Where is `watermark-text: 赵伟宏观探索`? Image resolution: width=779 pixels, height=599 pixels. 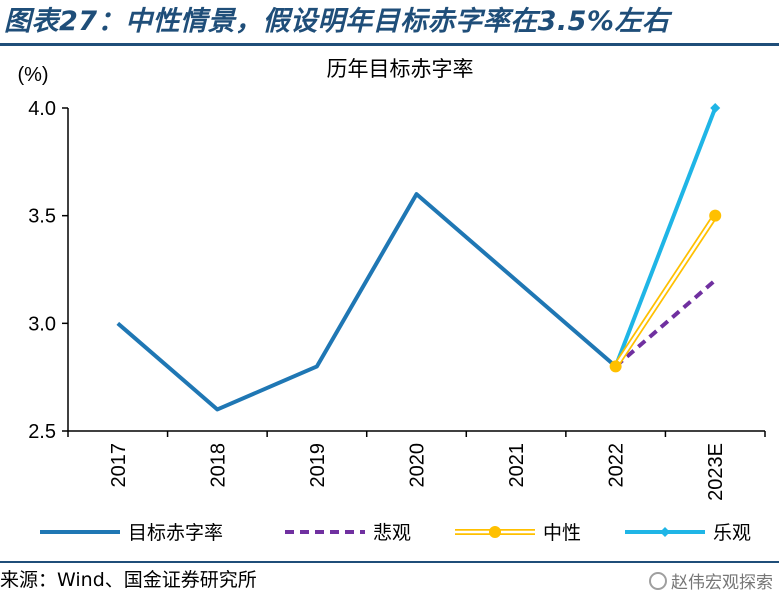
watermark-text: 赵伟宏观探索 is located at coordinates (722, 583).